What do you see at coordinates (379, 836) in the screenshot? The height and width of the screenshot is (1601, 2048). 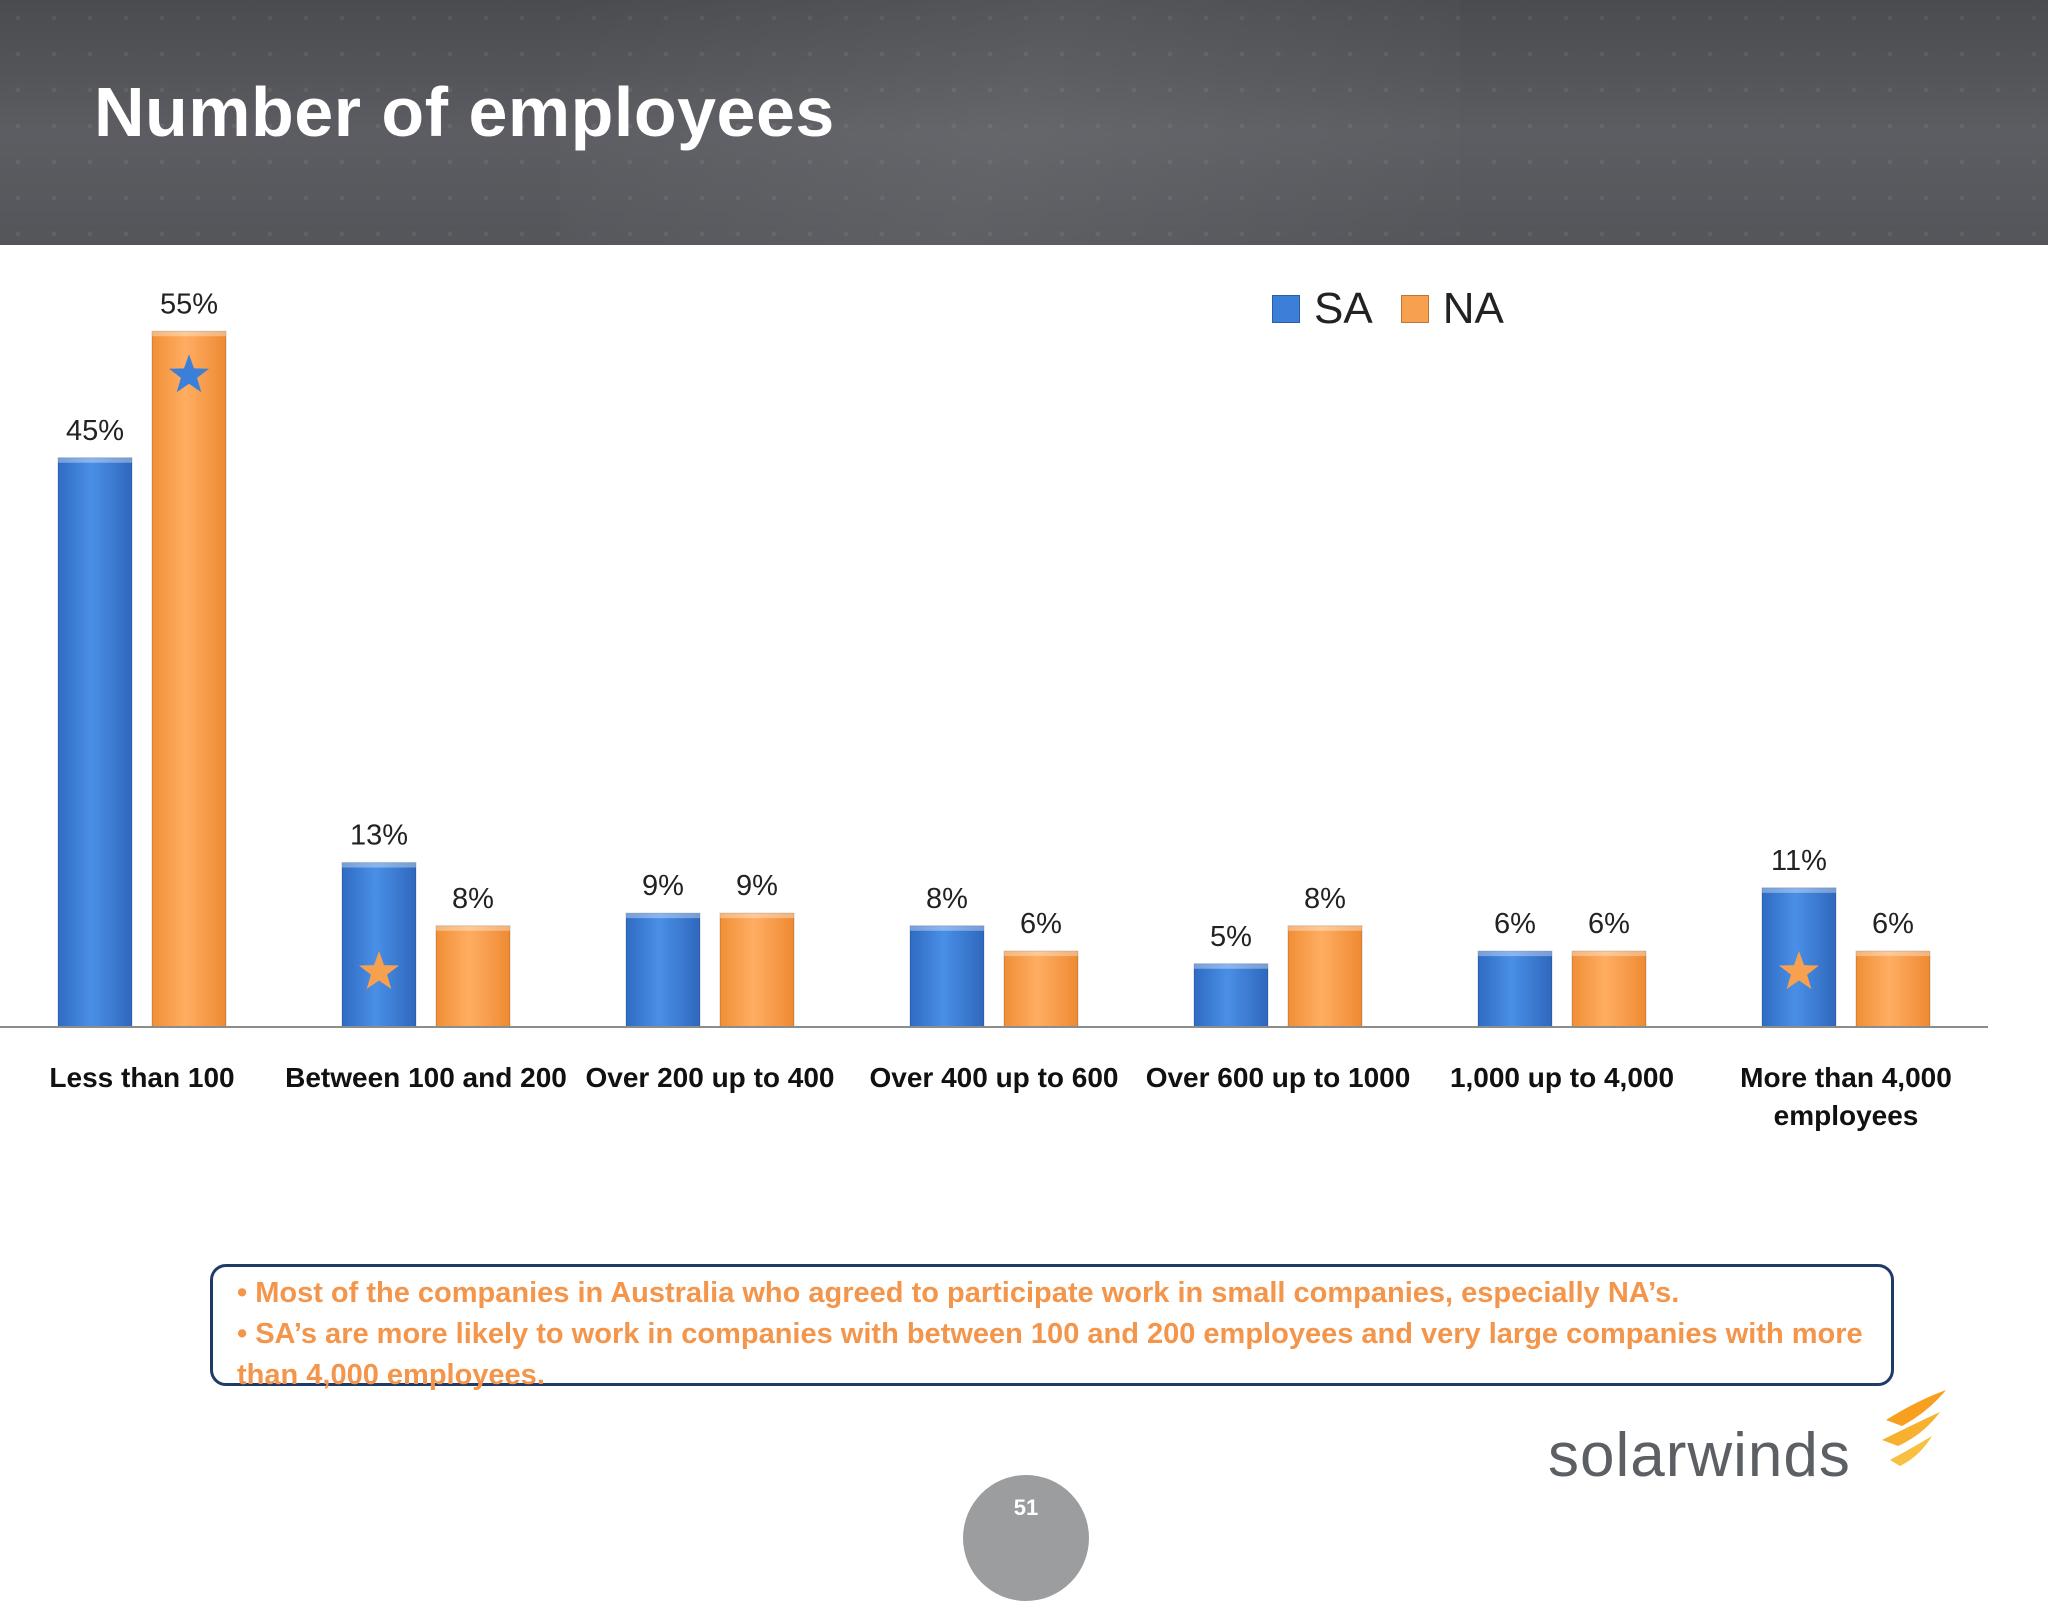 I see `data-label-sa-1: 13%` at bounding box center [379, 836].